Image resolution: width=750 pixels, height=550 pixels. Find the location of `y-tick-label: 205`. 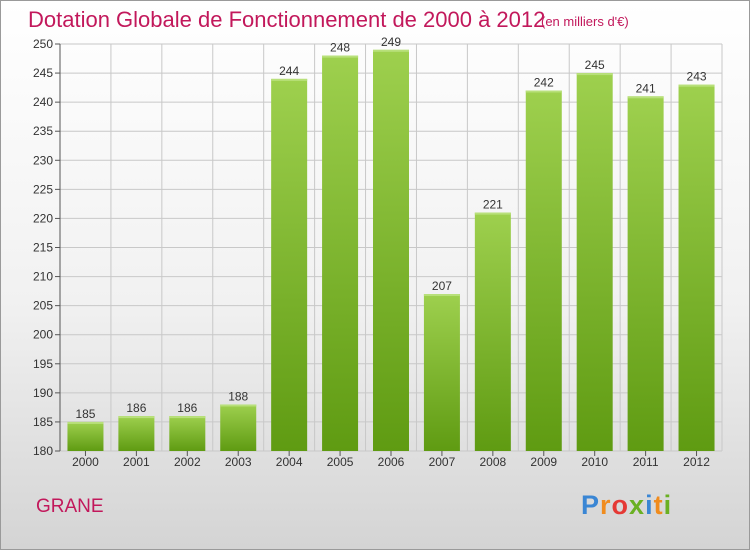

y-tick-label: 205 is located at coordinates (43, 306).